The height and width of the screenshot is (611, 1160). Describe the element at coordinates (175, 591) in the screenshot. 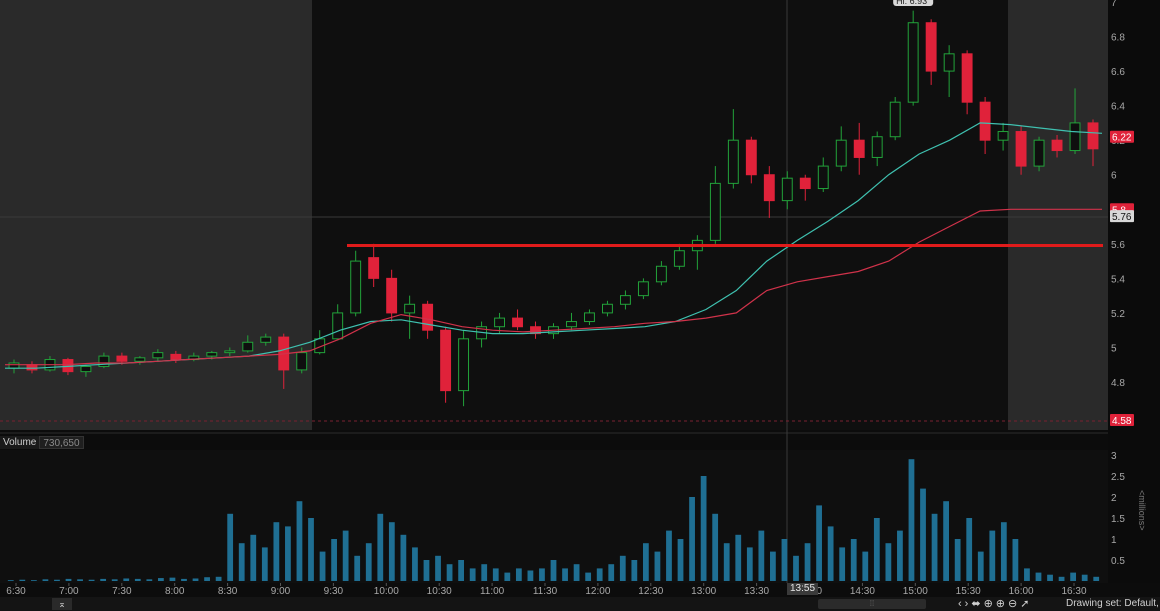

I see `time-tick-label: 8:00` at that location.